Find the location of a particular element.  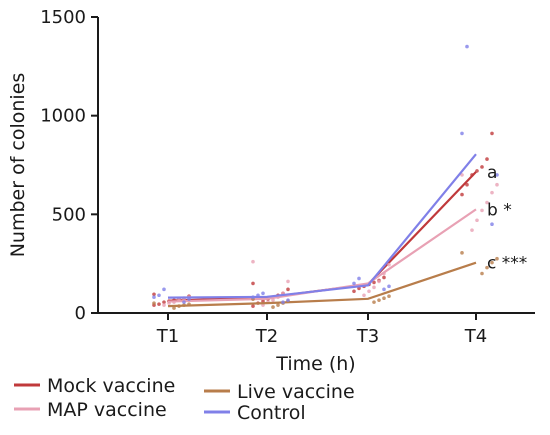

legend-item: Live vaccine is located at coordinates (279, 392).